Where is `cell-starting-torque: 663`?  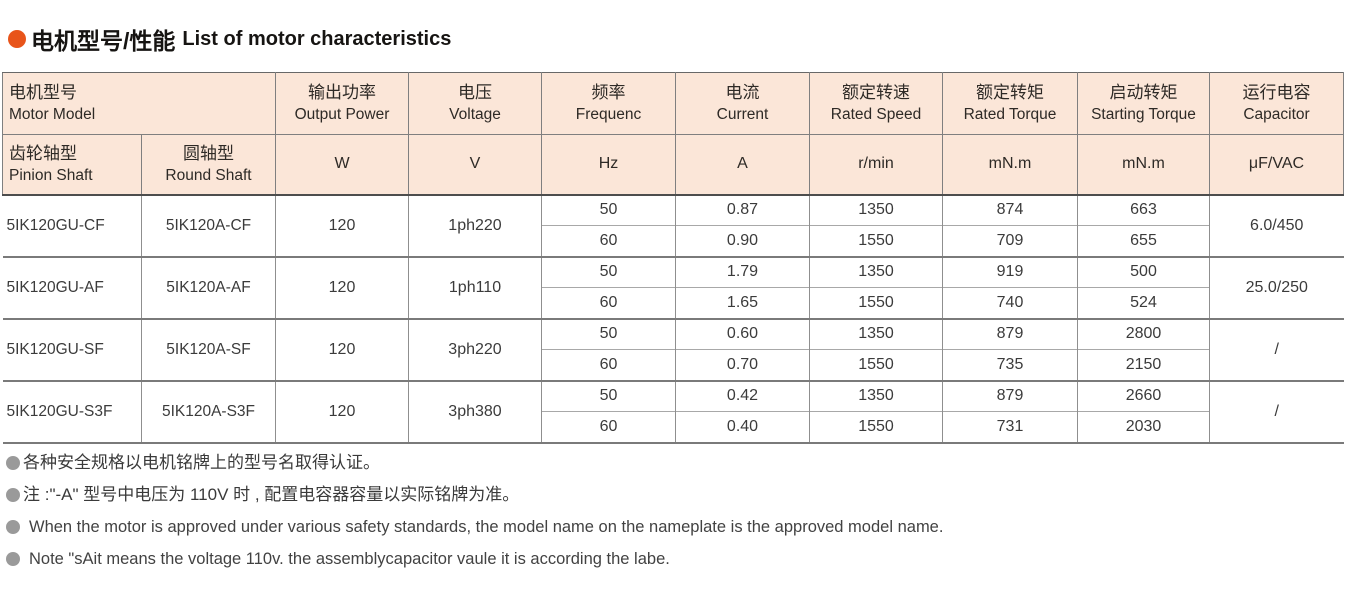 cell-starting-torque: 663 is located at coordinates (1143, 210).